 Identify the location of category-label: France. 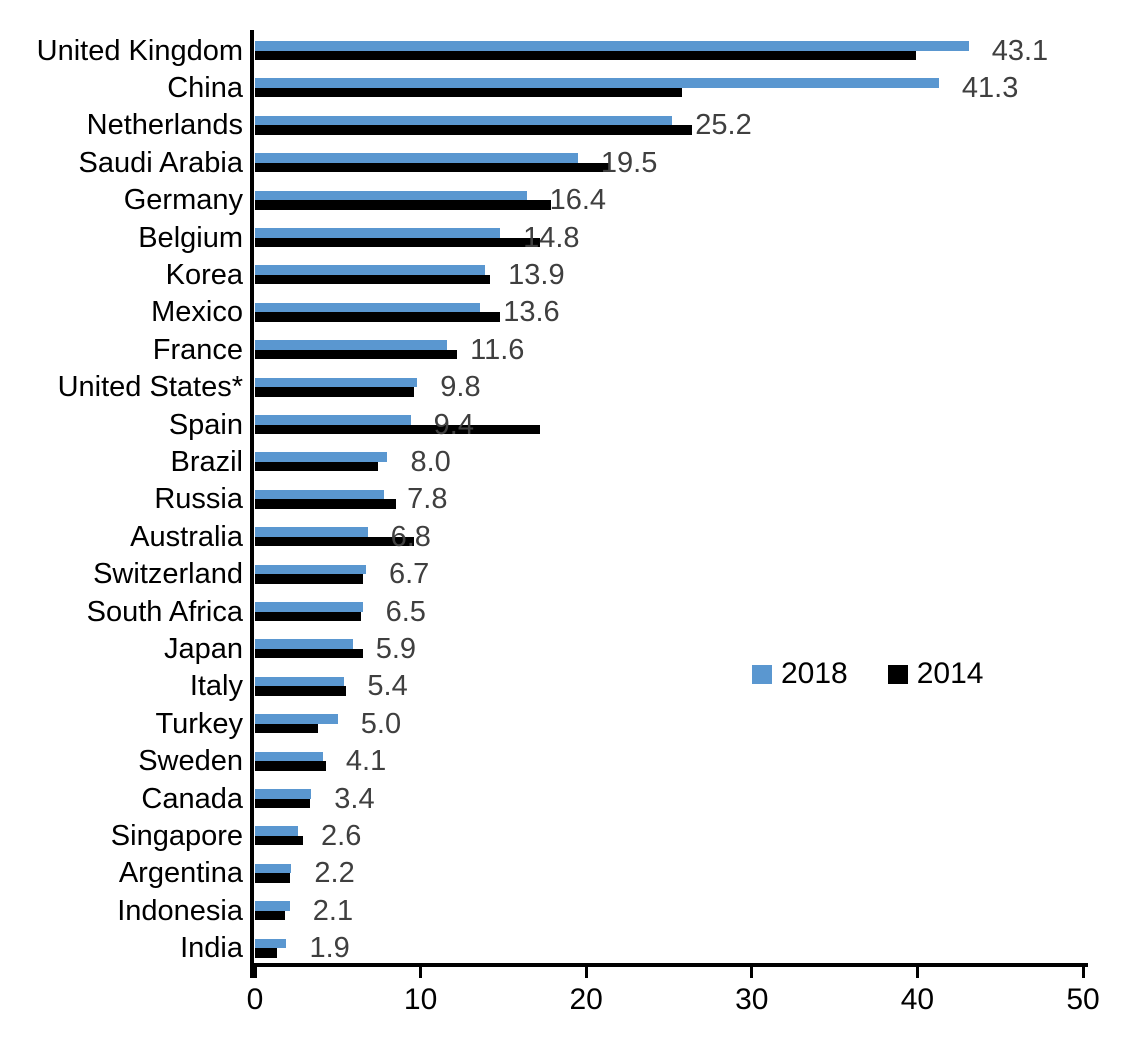
(197, 349).